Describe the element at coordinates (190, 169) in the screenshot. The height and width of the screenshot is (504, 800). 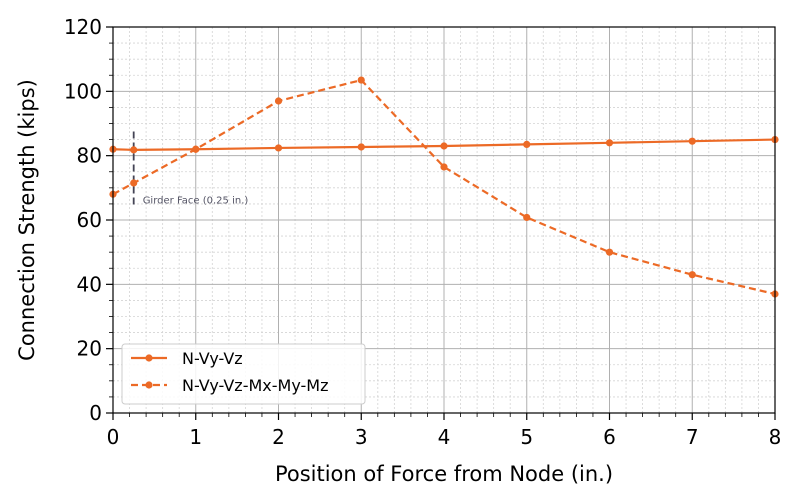
I see `annotation-layer: Girder Face (0.25 in.)` at that location.